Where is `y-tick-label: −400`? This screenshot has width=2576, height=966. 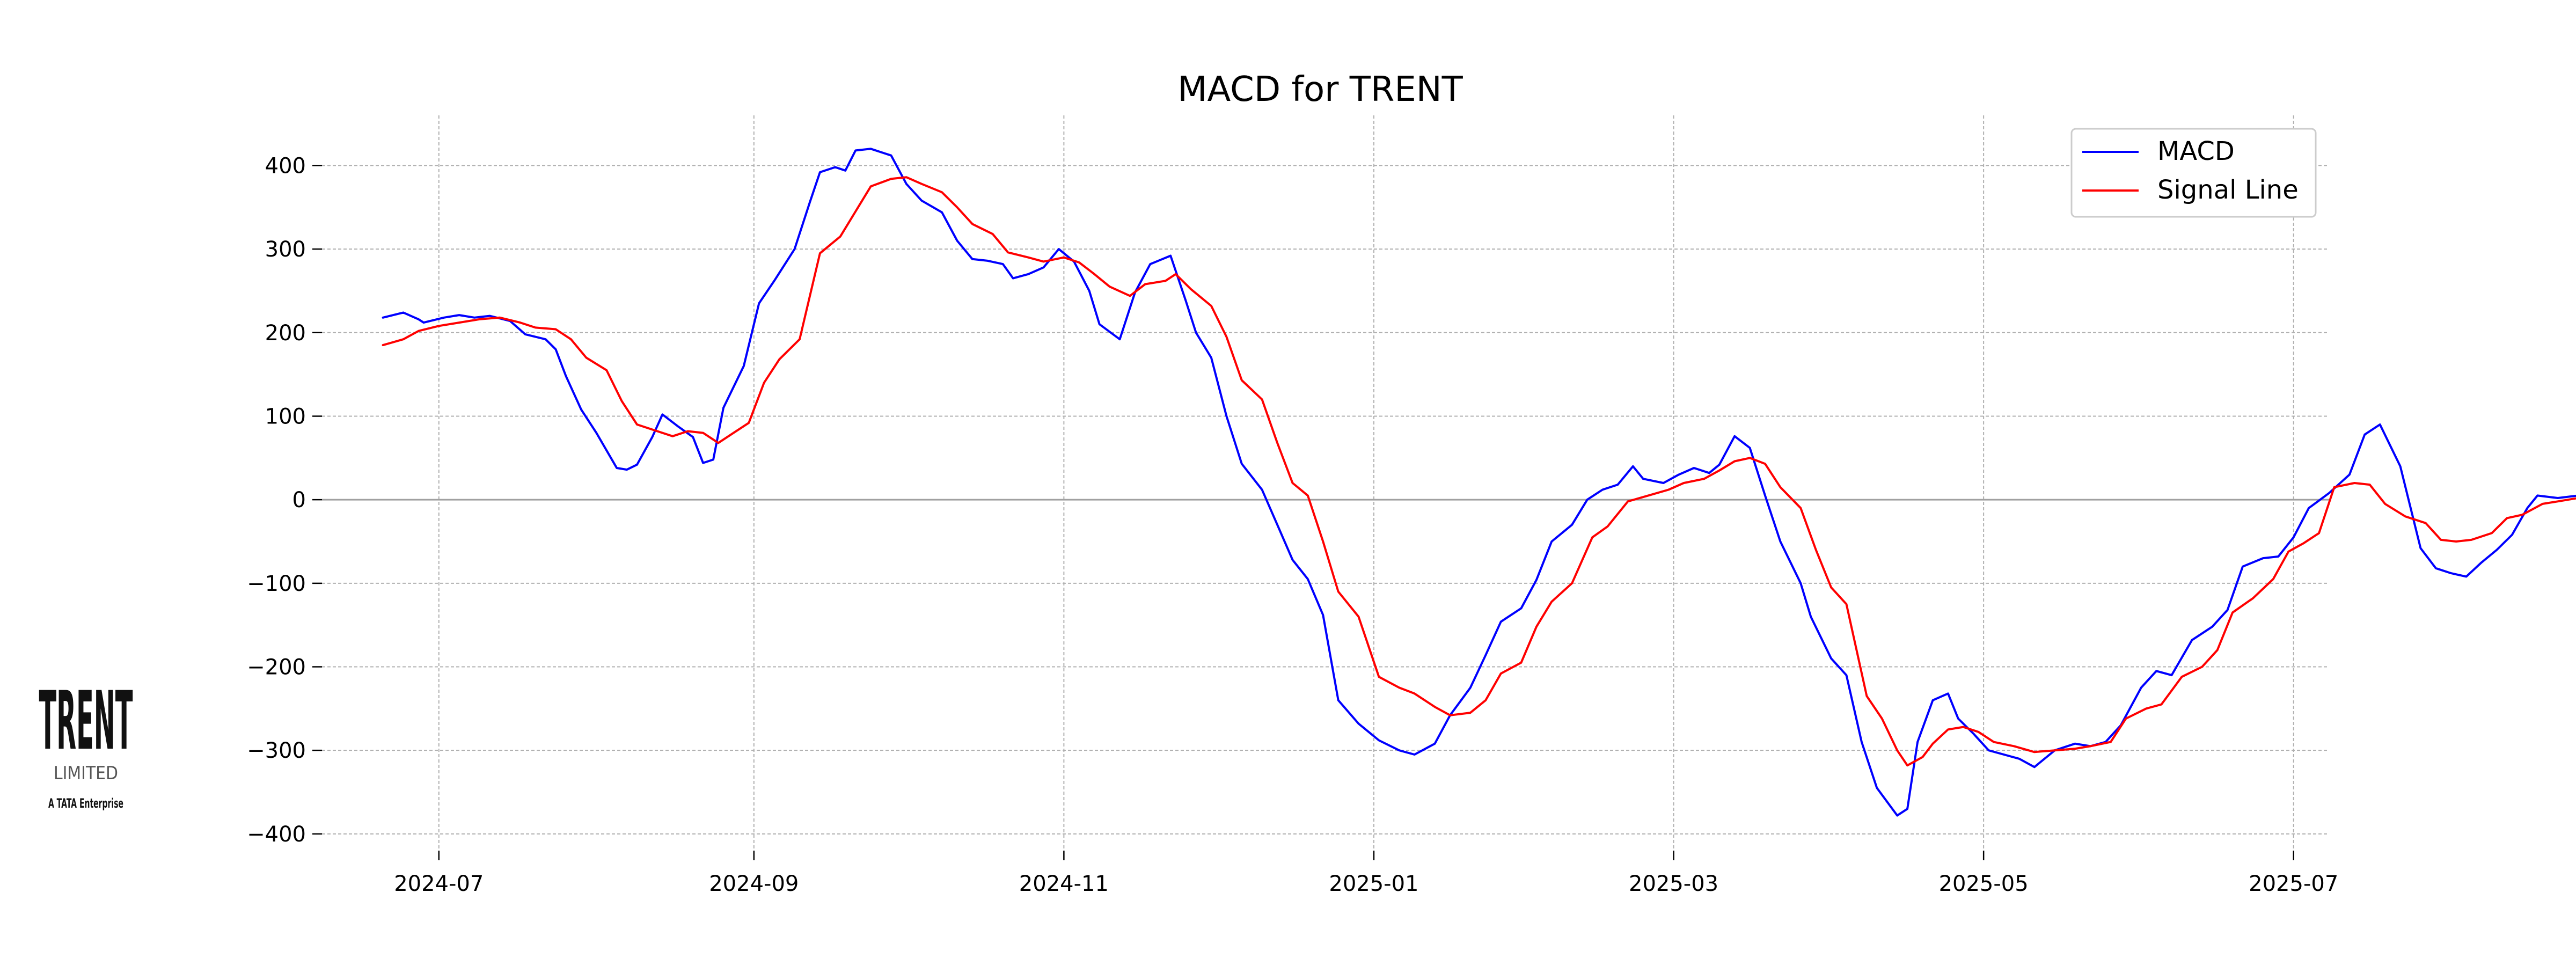 y-tick-label: −400 is located at coordinates (276, 834).